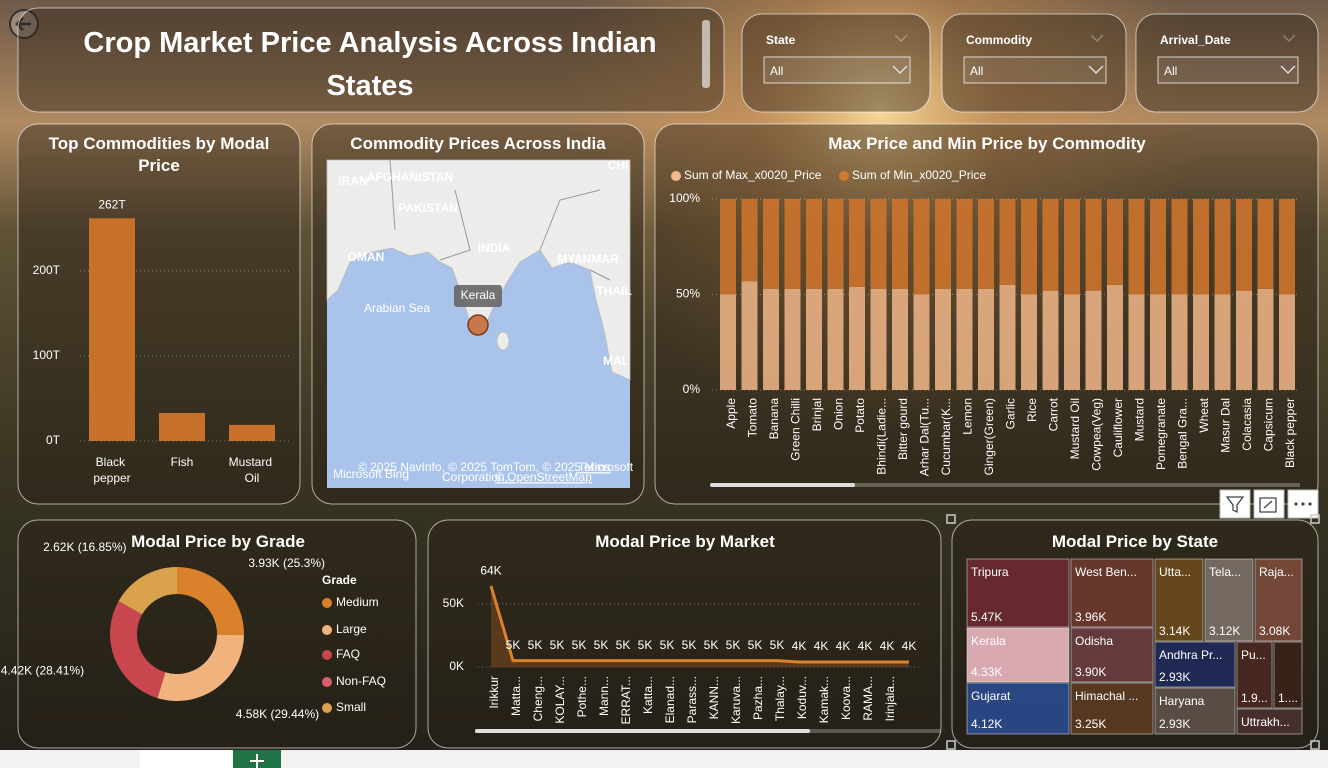 The width and height of the screenshot is (1328, 768). Describe the element at coordinates (684, 198) in the screenshot. I see `y-tick-label: 100%` at that location.